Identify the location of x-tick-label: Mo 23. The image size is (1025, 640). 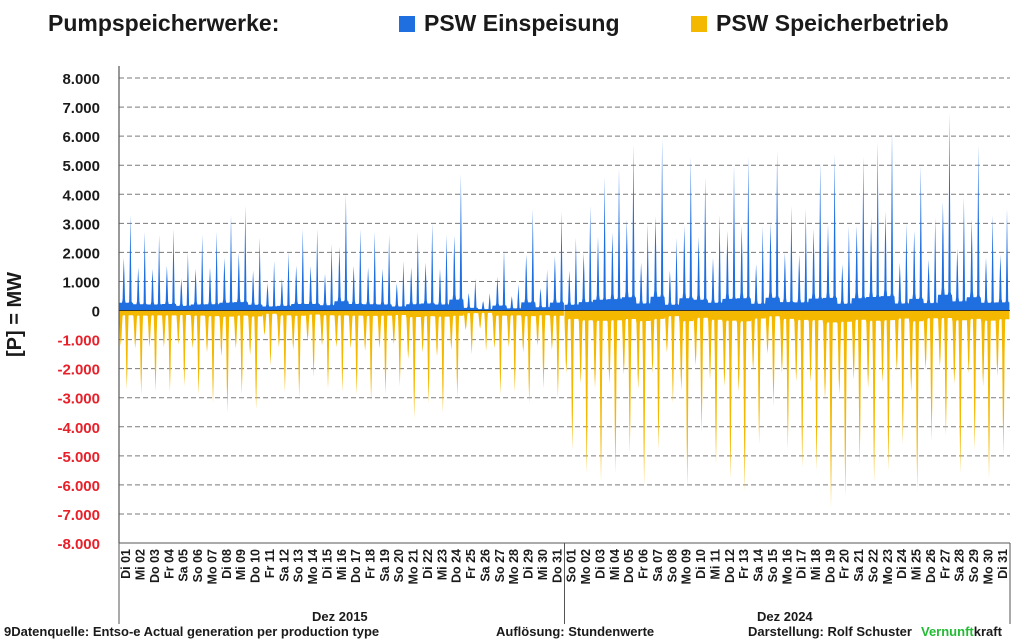
(888, 566).